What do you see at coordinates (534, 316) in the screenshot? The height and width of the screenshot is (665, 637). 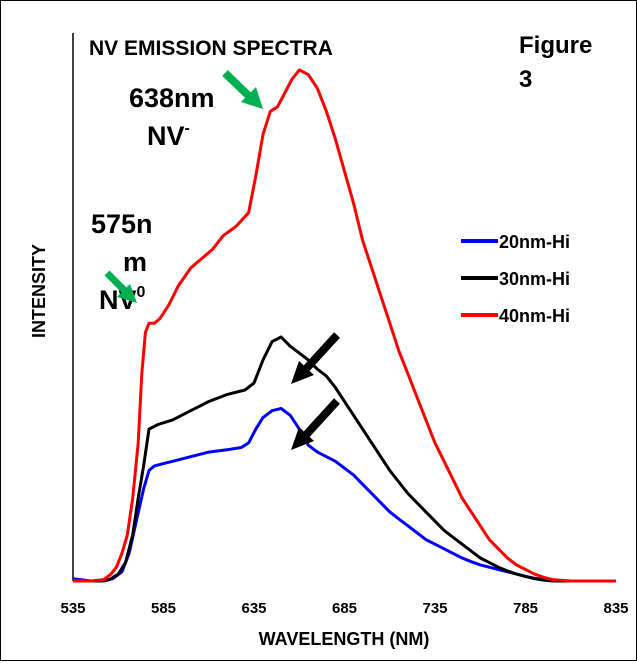 I see `legend-label: 40nm-Hi` at bounding box center [534, 316].